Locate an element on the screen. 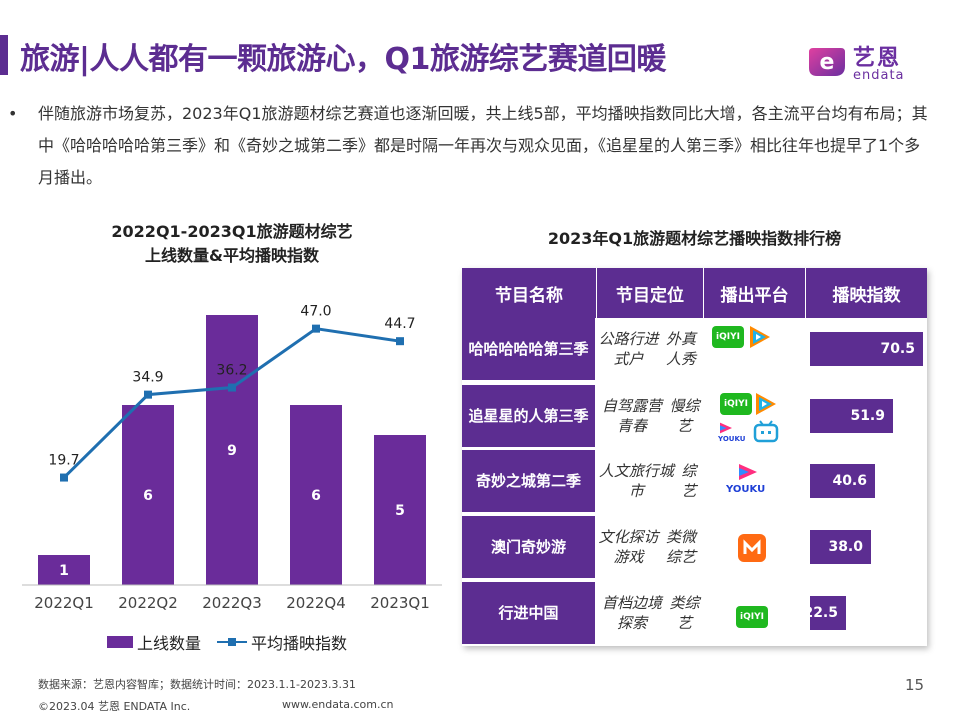  program-positioning: 首档边境探索 类综艺 is located at coordinates (649, 613).